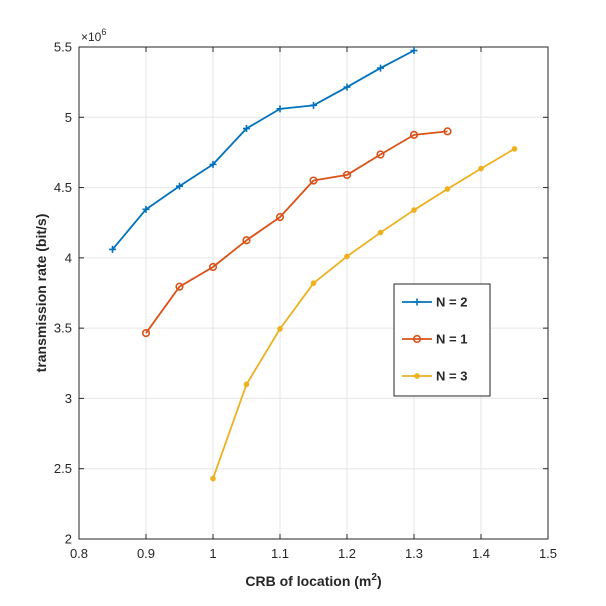 The width and height of the screenshot is (606, 606). What do you see at coordinates (63, 328) in the screenshot?
I see `y-tick-label: 3.5` at bounding box center [63, 328].